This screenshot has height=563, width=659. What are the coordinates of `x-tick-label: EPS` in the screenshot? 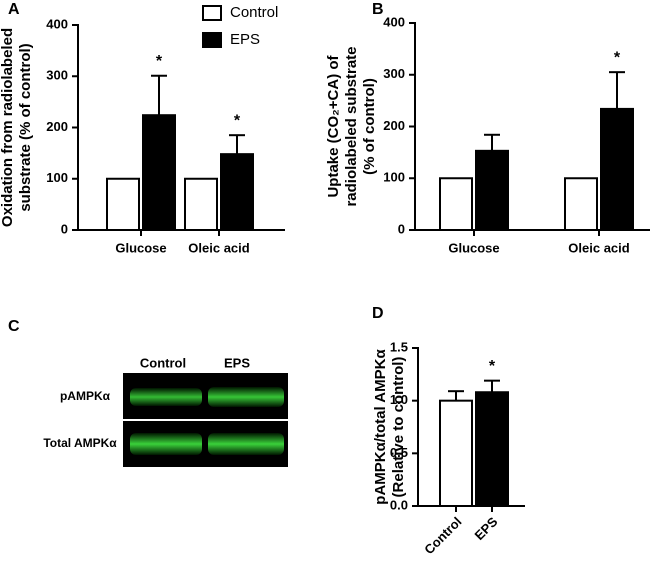 It's located at (486, 528).